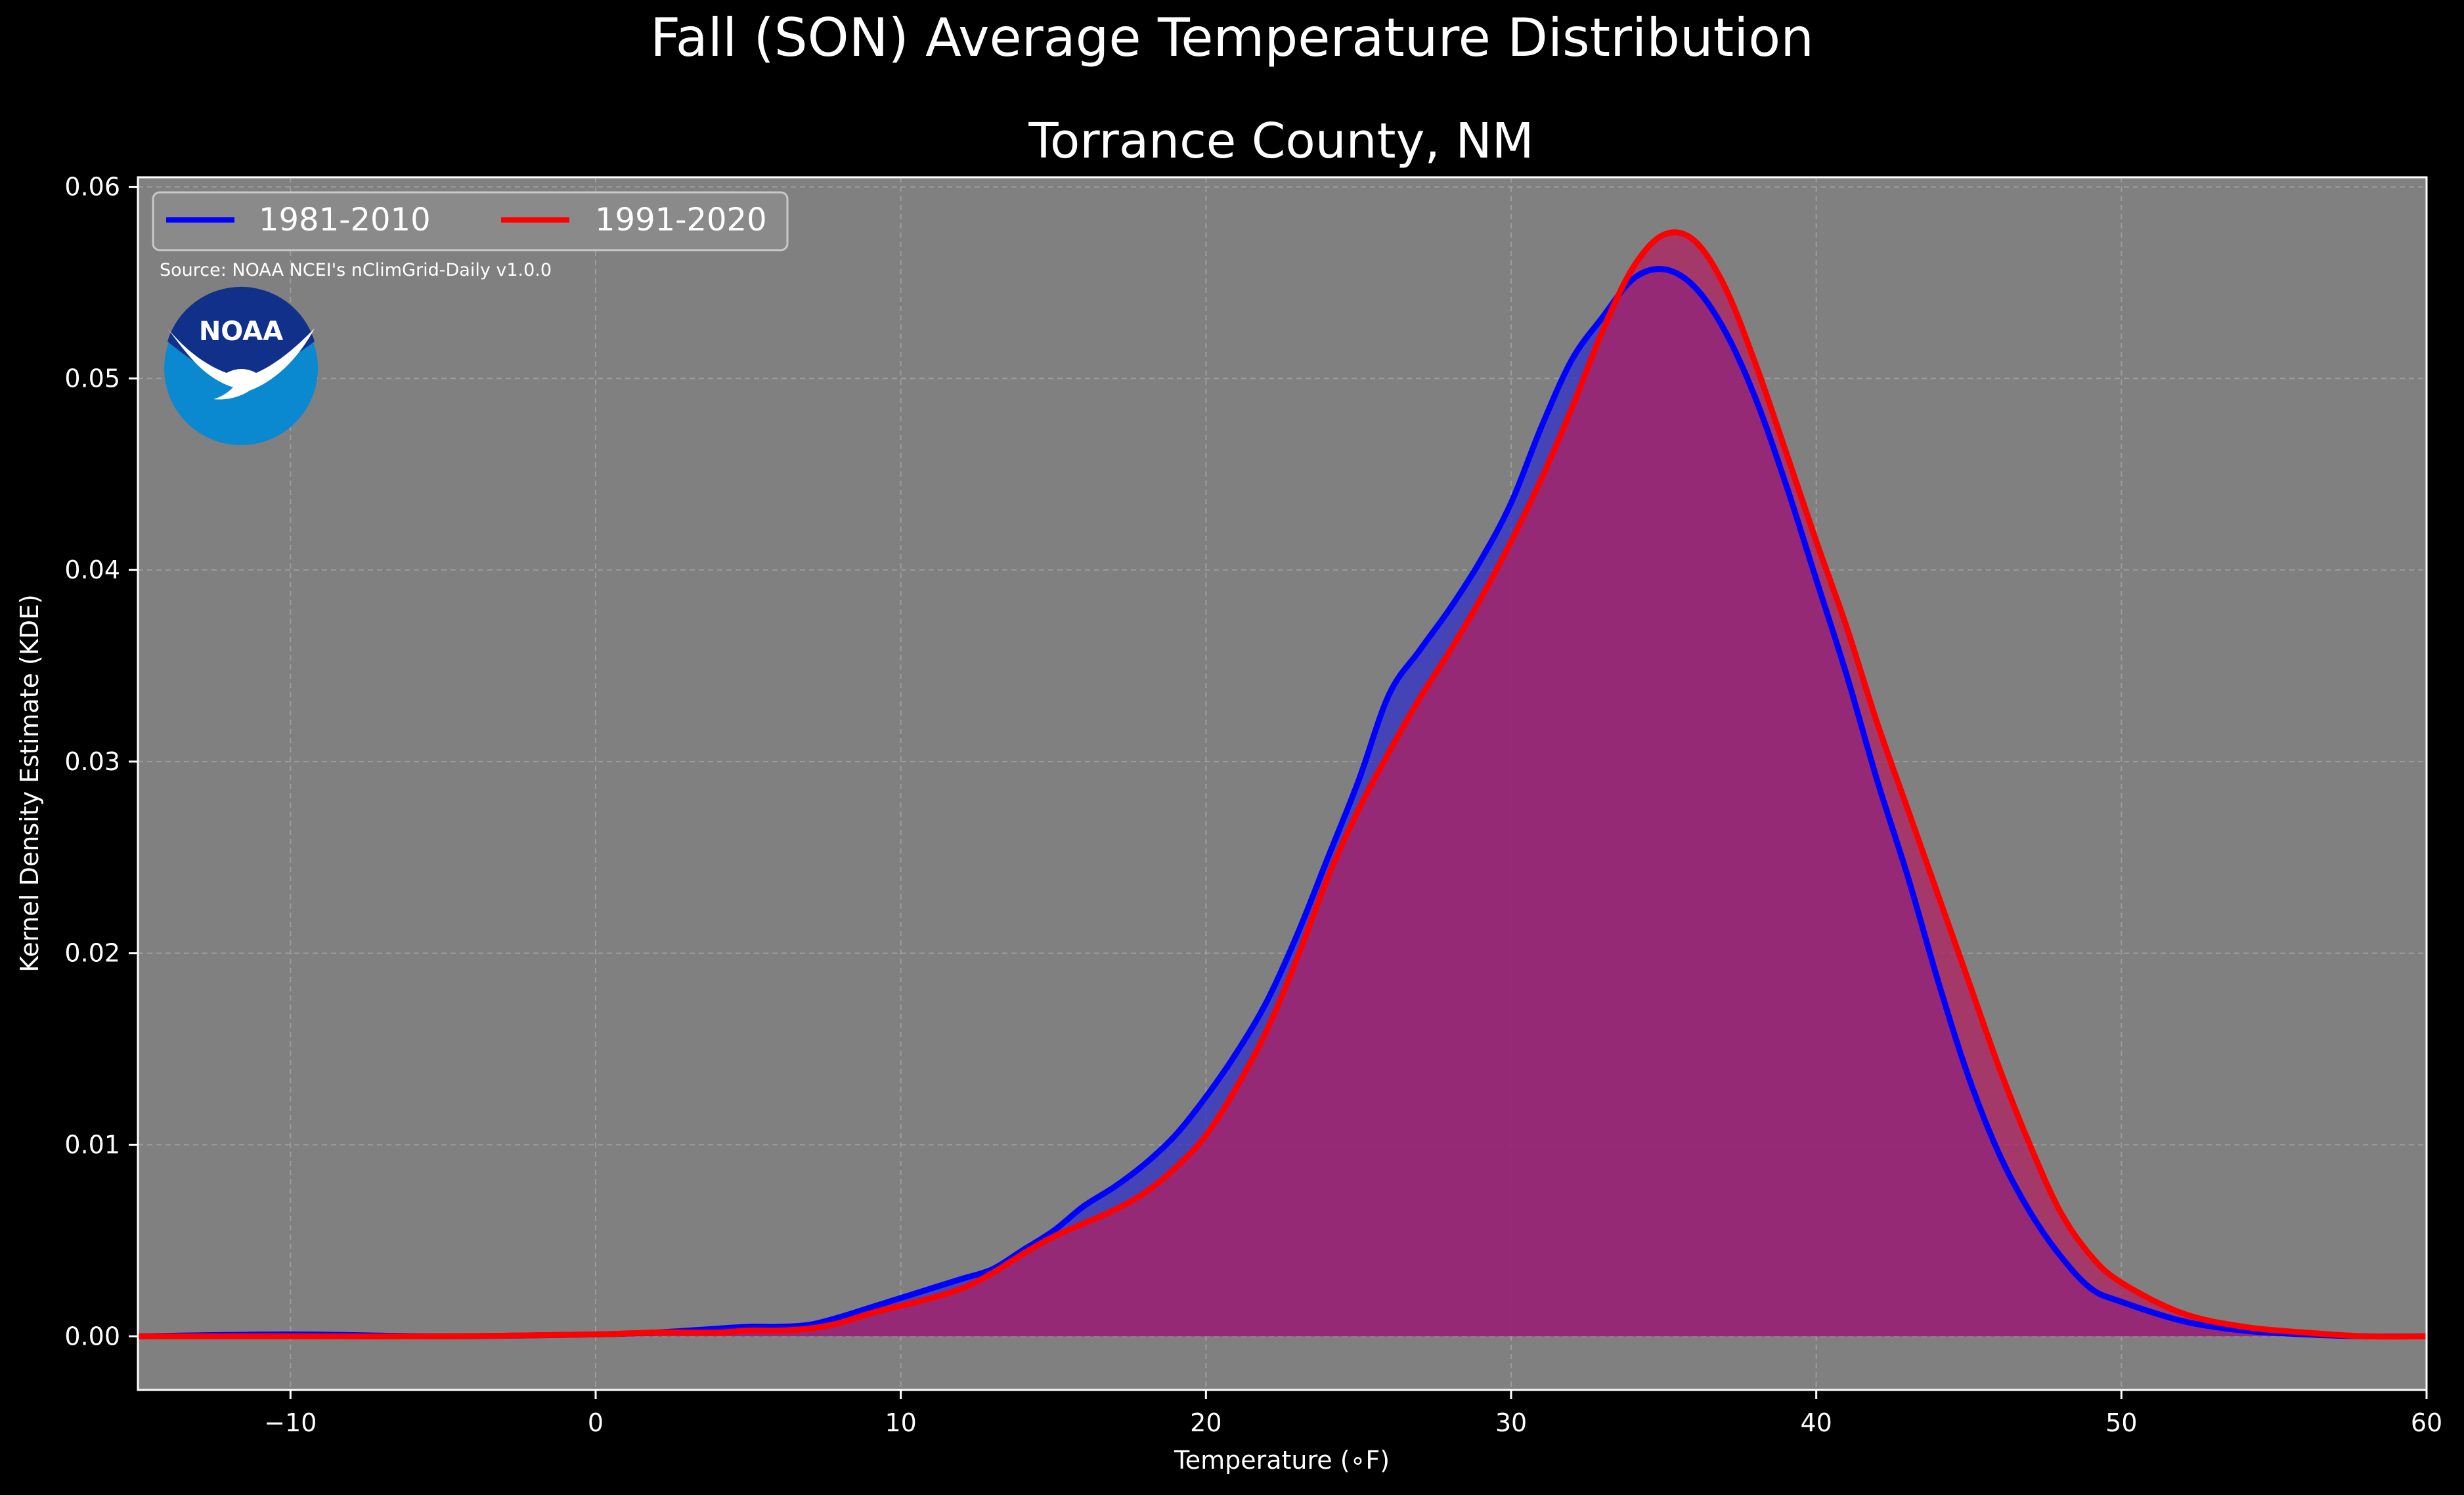 The width and height of the screenshot is (2464, 1495). I want to click on y-tick-label: 0.00, so click(92, 1336).